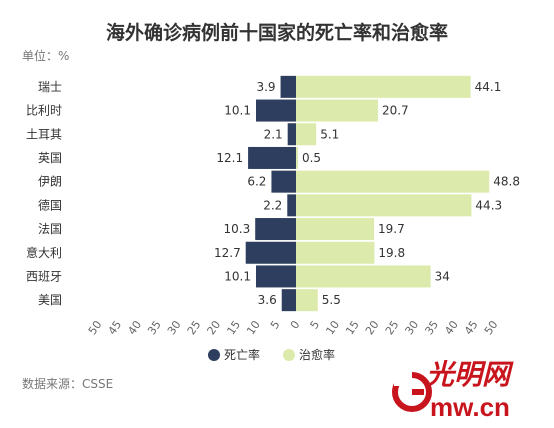  What do you see at coordinates (289, 355) in the screenshot?
I see `legend-marker-cure` at bounding box center [289, 355].